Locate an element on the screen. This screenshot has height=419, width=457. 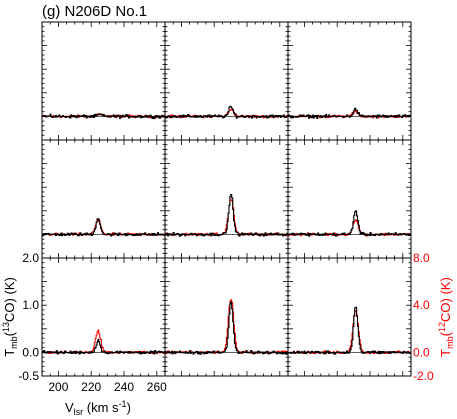
figure-title: (g) N206D No.1 is located at coordinates (94, 11).